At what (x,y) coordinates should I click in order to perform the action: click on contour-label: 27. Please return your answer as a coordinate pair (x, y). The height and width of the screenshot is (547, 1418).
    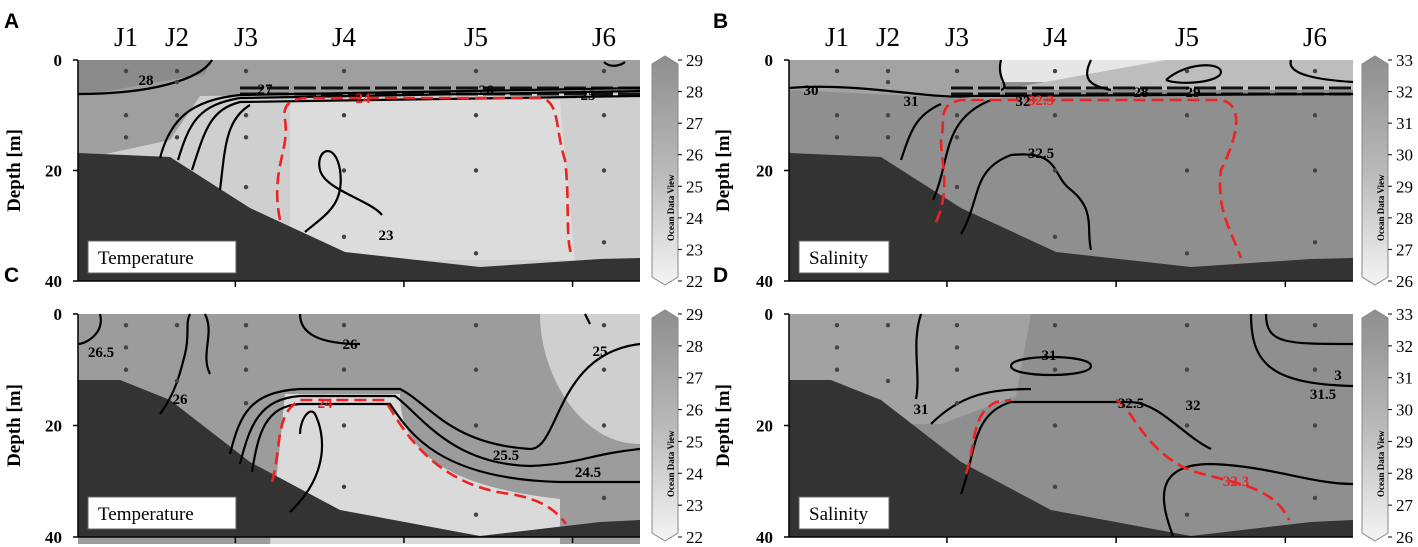
    Looking at the image, I should click on (266, 90).